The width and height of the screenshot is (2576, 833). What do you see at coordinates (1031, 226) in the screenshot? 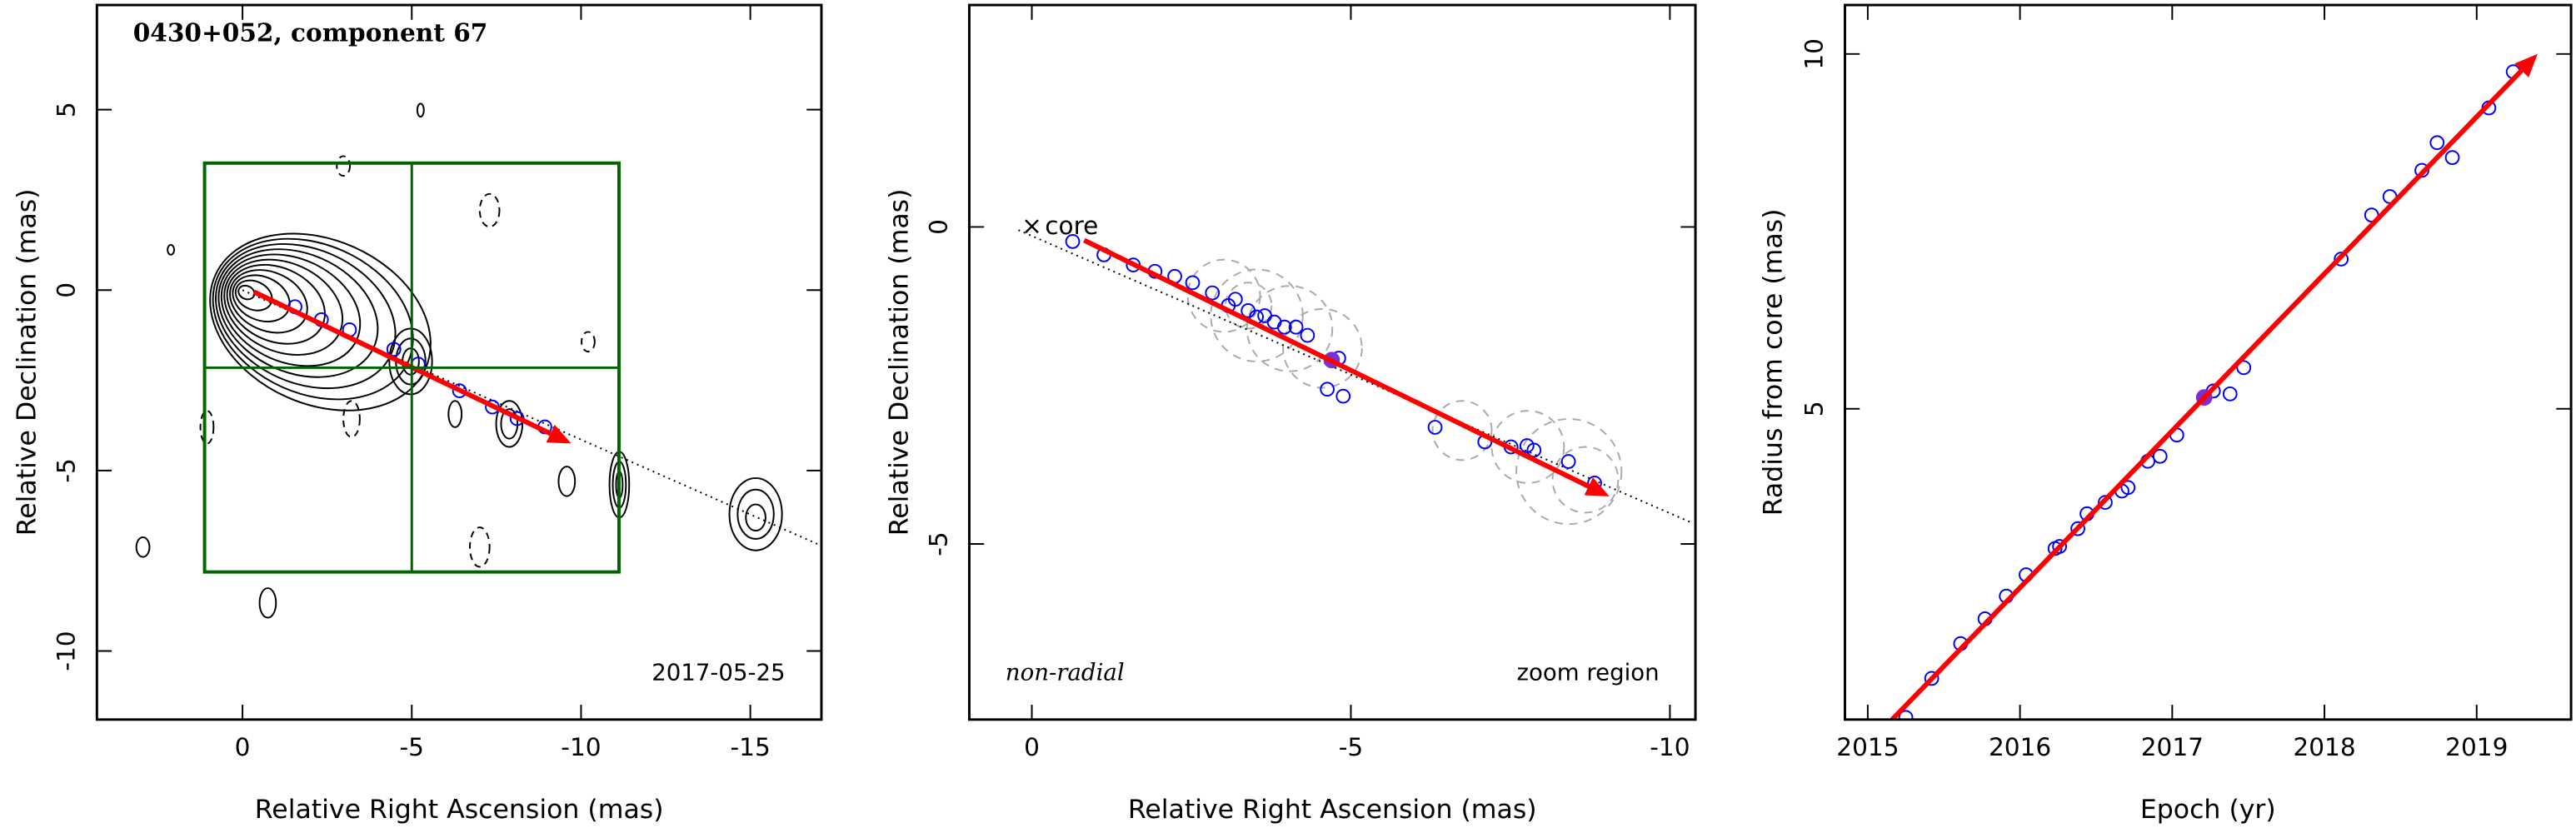
I see `core-marker: ×` at bounding box center [1031, 226].